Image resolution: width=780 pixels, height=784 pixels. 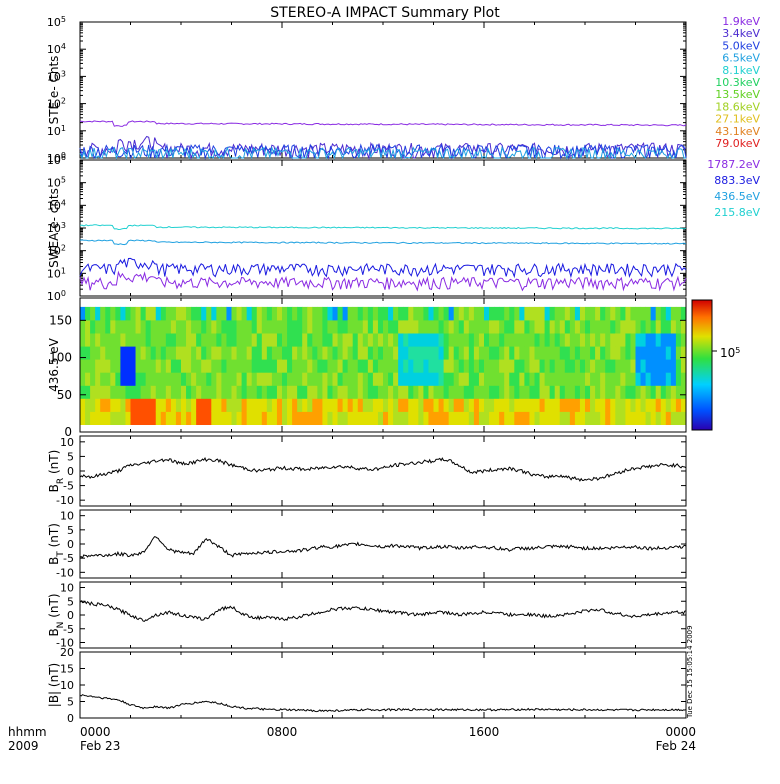 What do you see at coordinates (56, 228) in the screenshot?
I see `y-tick-label: 103` at bounding box center [56, 228].